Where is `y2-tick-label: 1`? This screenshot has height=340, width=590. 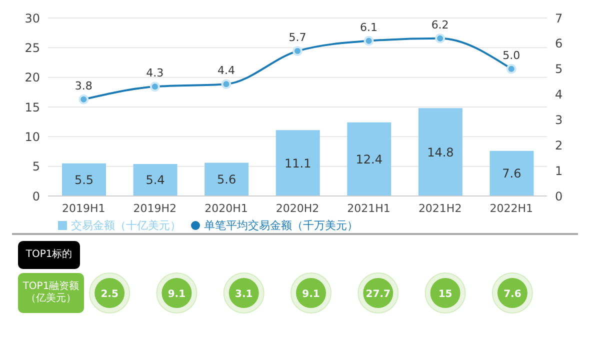
y2-tick-label: 1 is located at coordinates (559, 171).